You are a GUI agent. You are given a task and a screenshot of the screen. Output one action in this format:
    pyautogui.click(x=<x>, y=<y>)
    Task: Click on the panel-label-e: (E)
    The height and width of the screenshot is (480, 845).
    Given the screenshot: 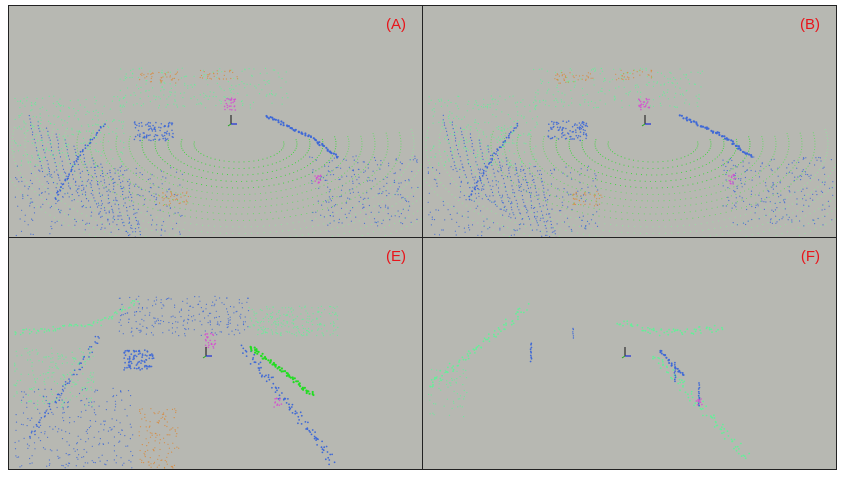 What is the action you would take?
    pyautogui.click(x=396, y=256)
    